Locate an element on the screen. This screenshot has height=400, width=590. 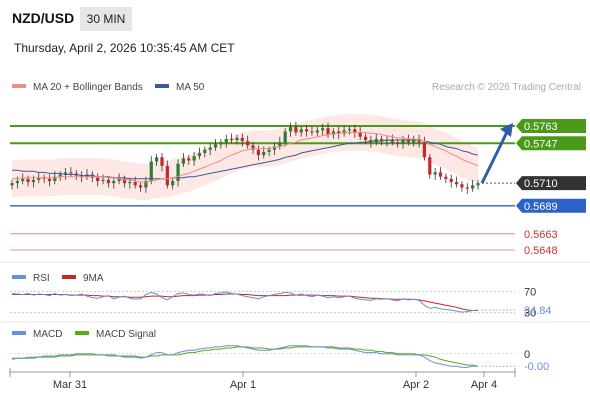
projection-arrow is located at coordinates (496, 153).